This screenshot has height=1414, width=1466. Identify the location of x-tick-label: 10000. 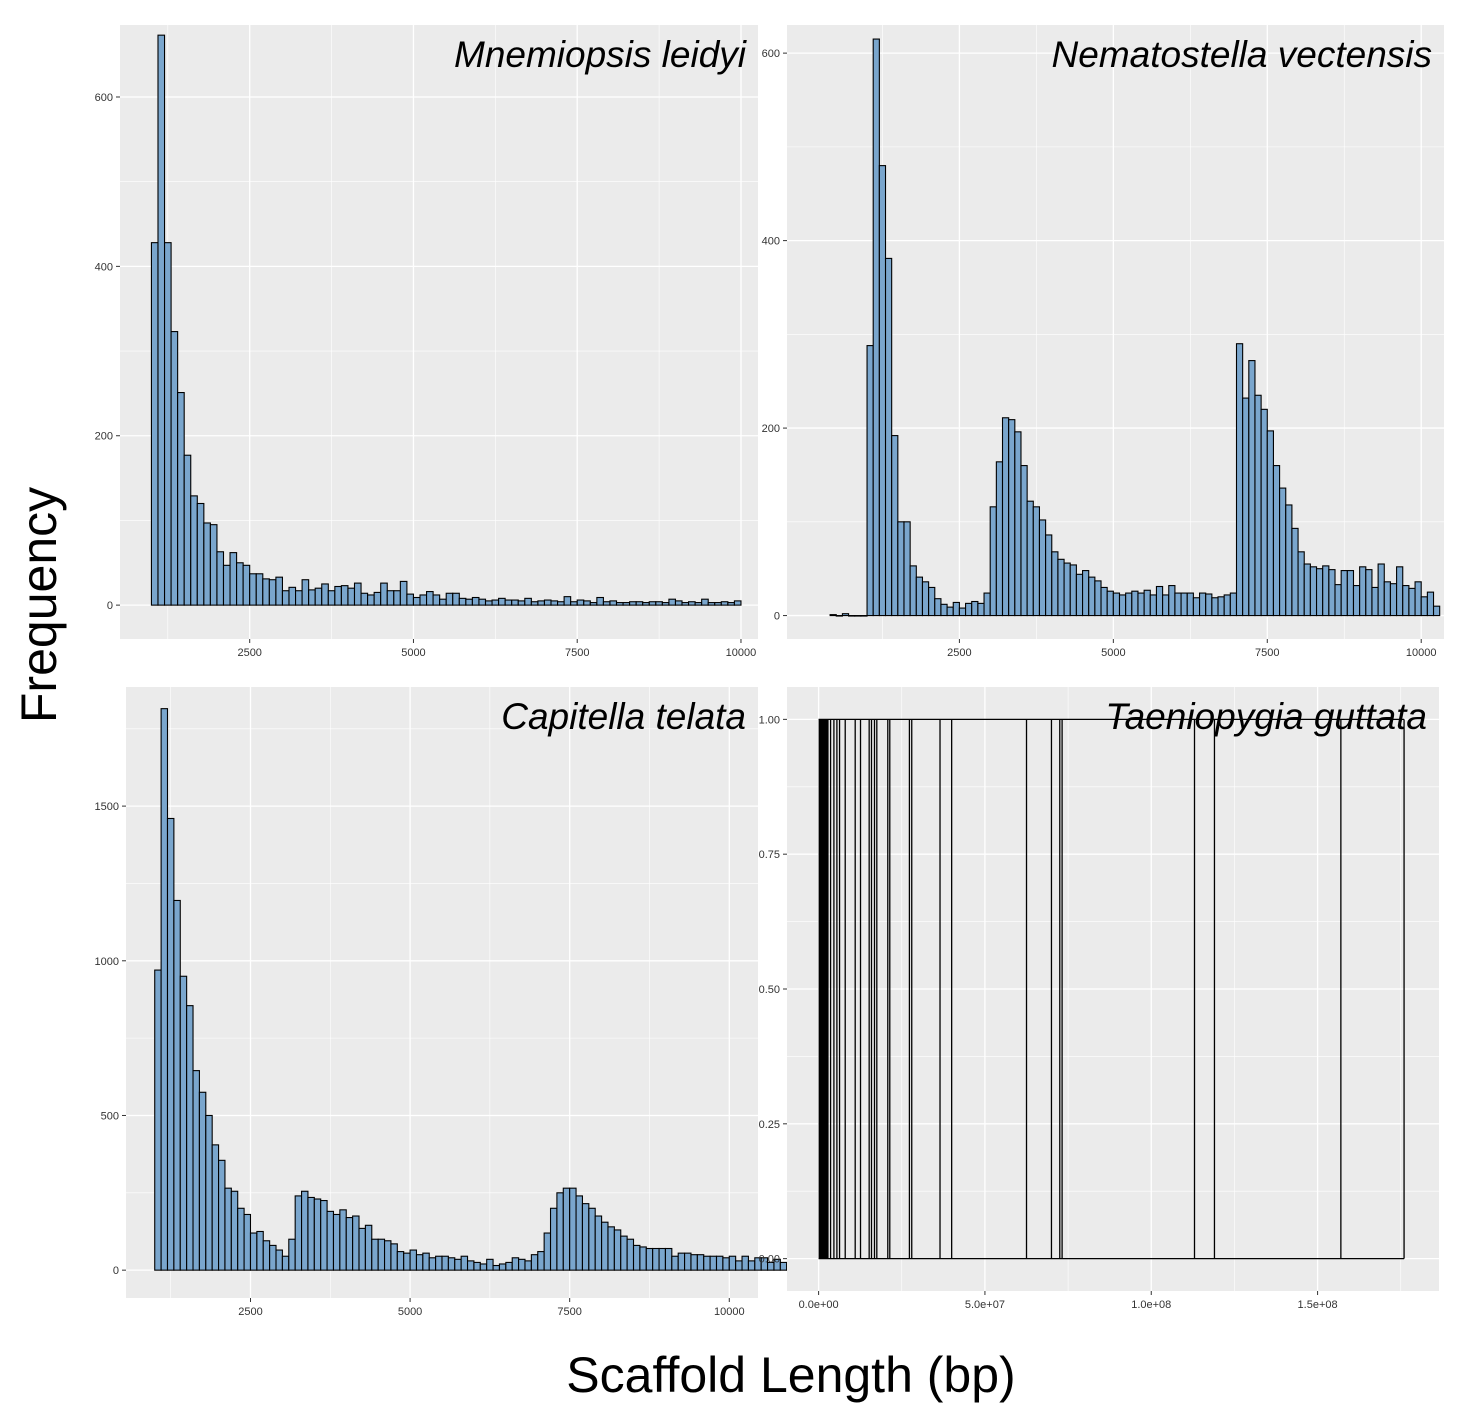
(741, 653).